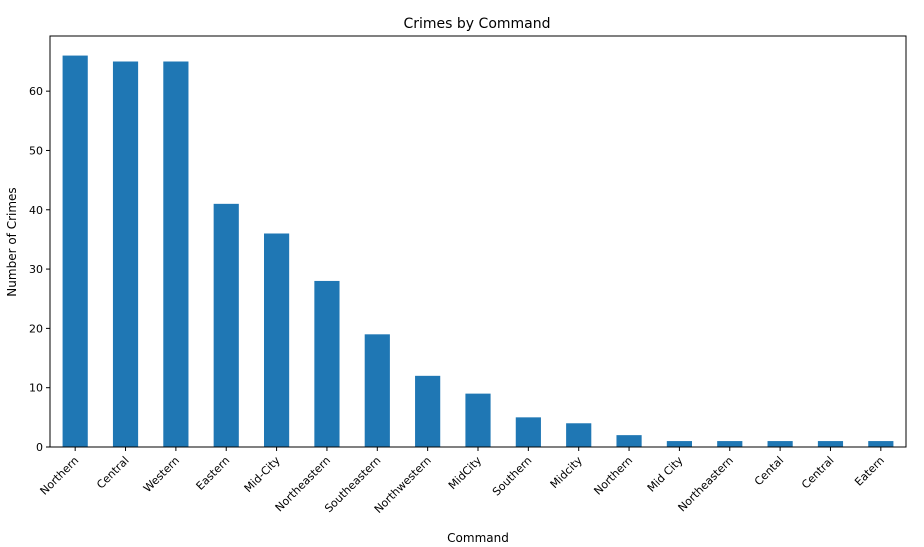 Image resolution: width=924 pixels, height=547 pixels. What do you see at coordinates (36, 91) in the screenshot?
I see `y-tick-label-6: 60` at bounding box center [36, 91].